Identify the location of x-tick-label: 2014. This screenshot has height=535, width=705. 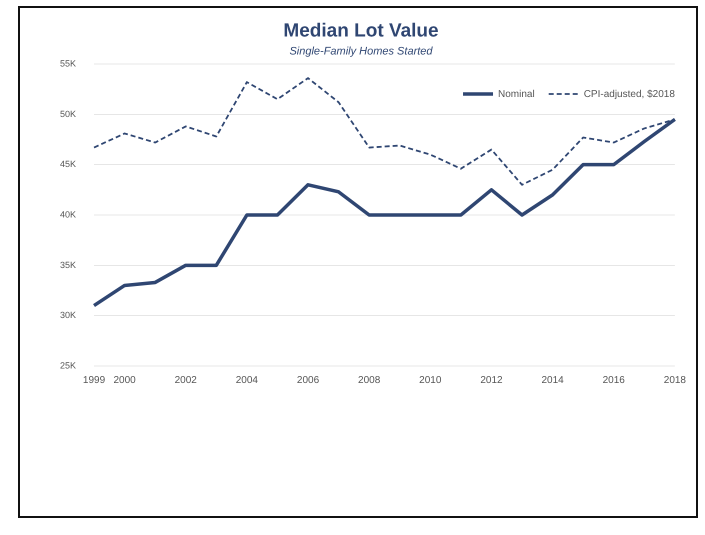
(552, 380).